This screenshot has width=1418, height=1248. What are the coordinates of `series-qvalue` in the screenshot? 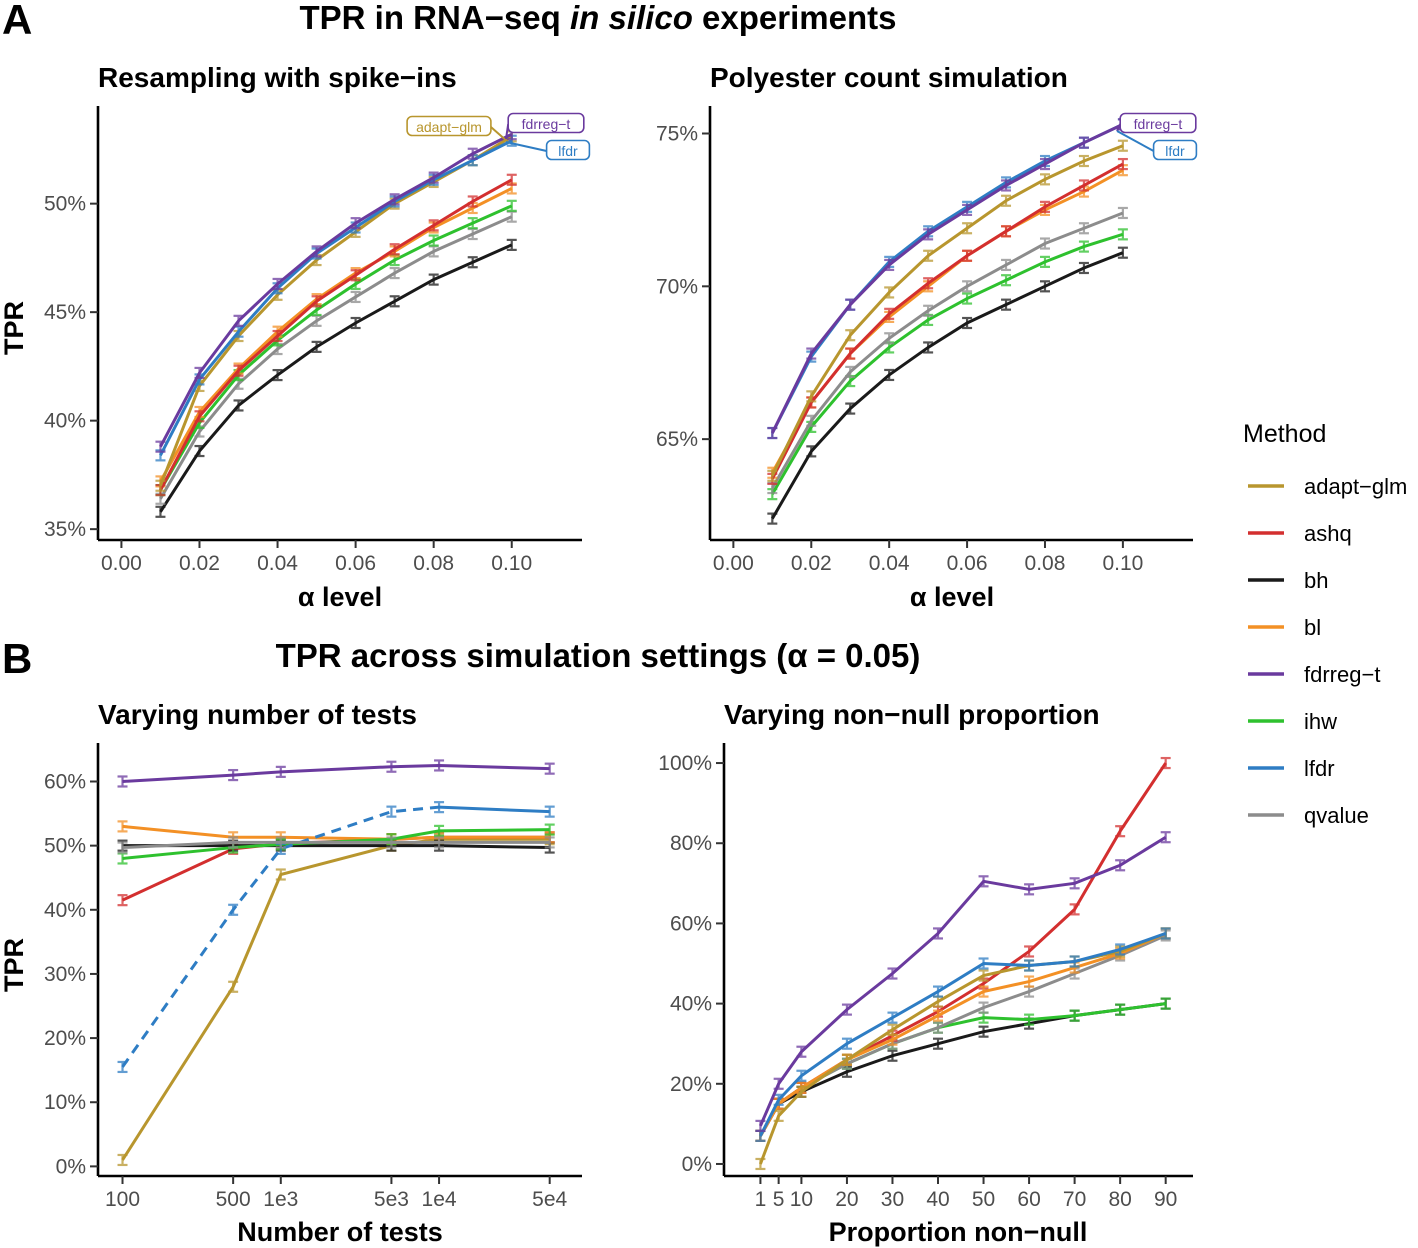 It's located at (336, 845).